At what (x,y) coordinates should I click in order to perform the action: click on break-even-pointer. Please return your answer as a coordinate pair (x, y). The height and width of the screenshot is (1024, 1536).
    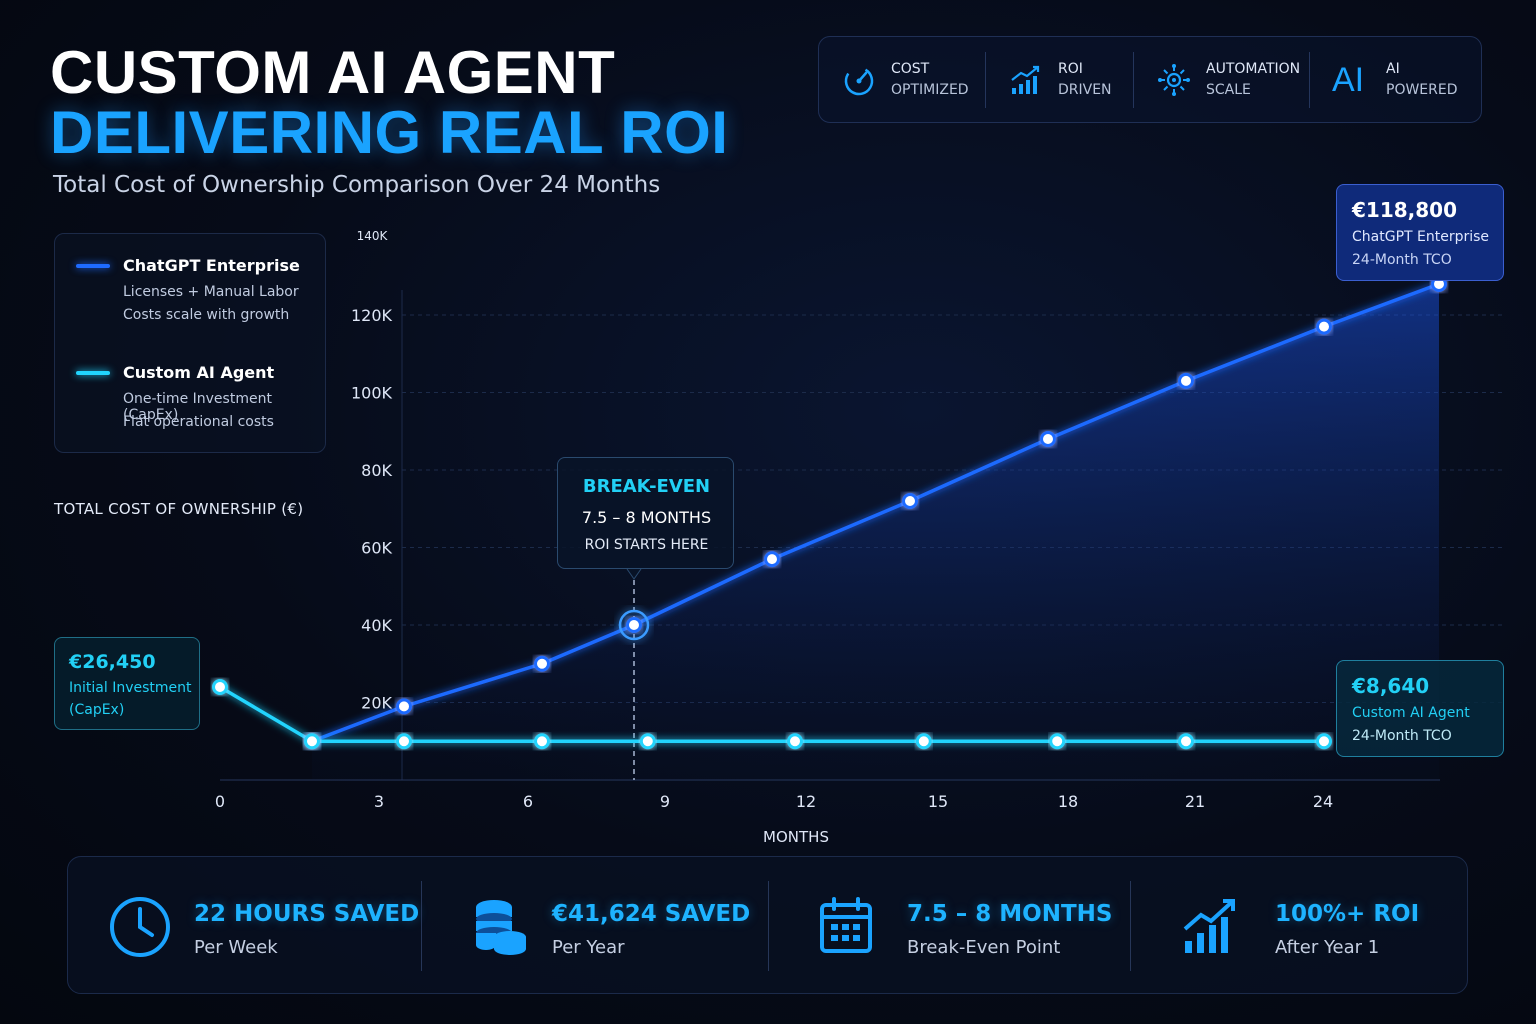
    Looking at the image, I should click on (634, 574).